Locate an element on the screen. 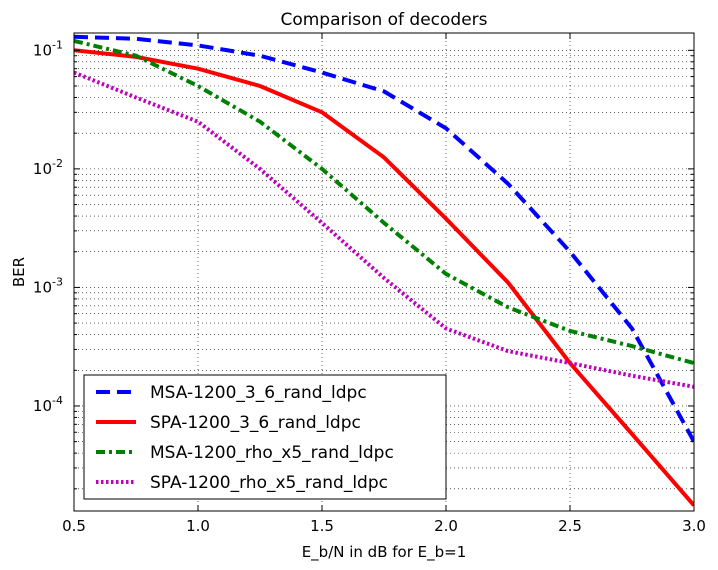  y-axis-label: BER is located at coordinates (19, 272).